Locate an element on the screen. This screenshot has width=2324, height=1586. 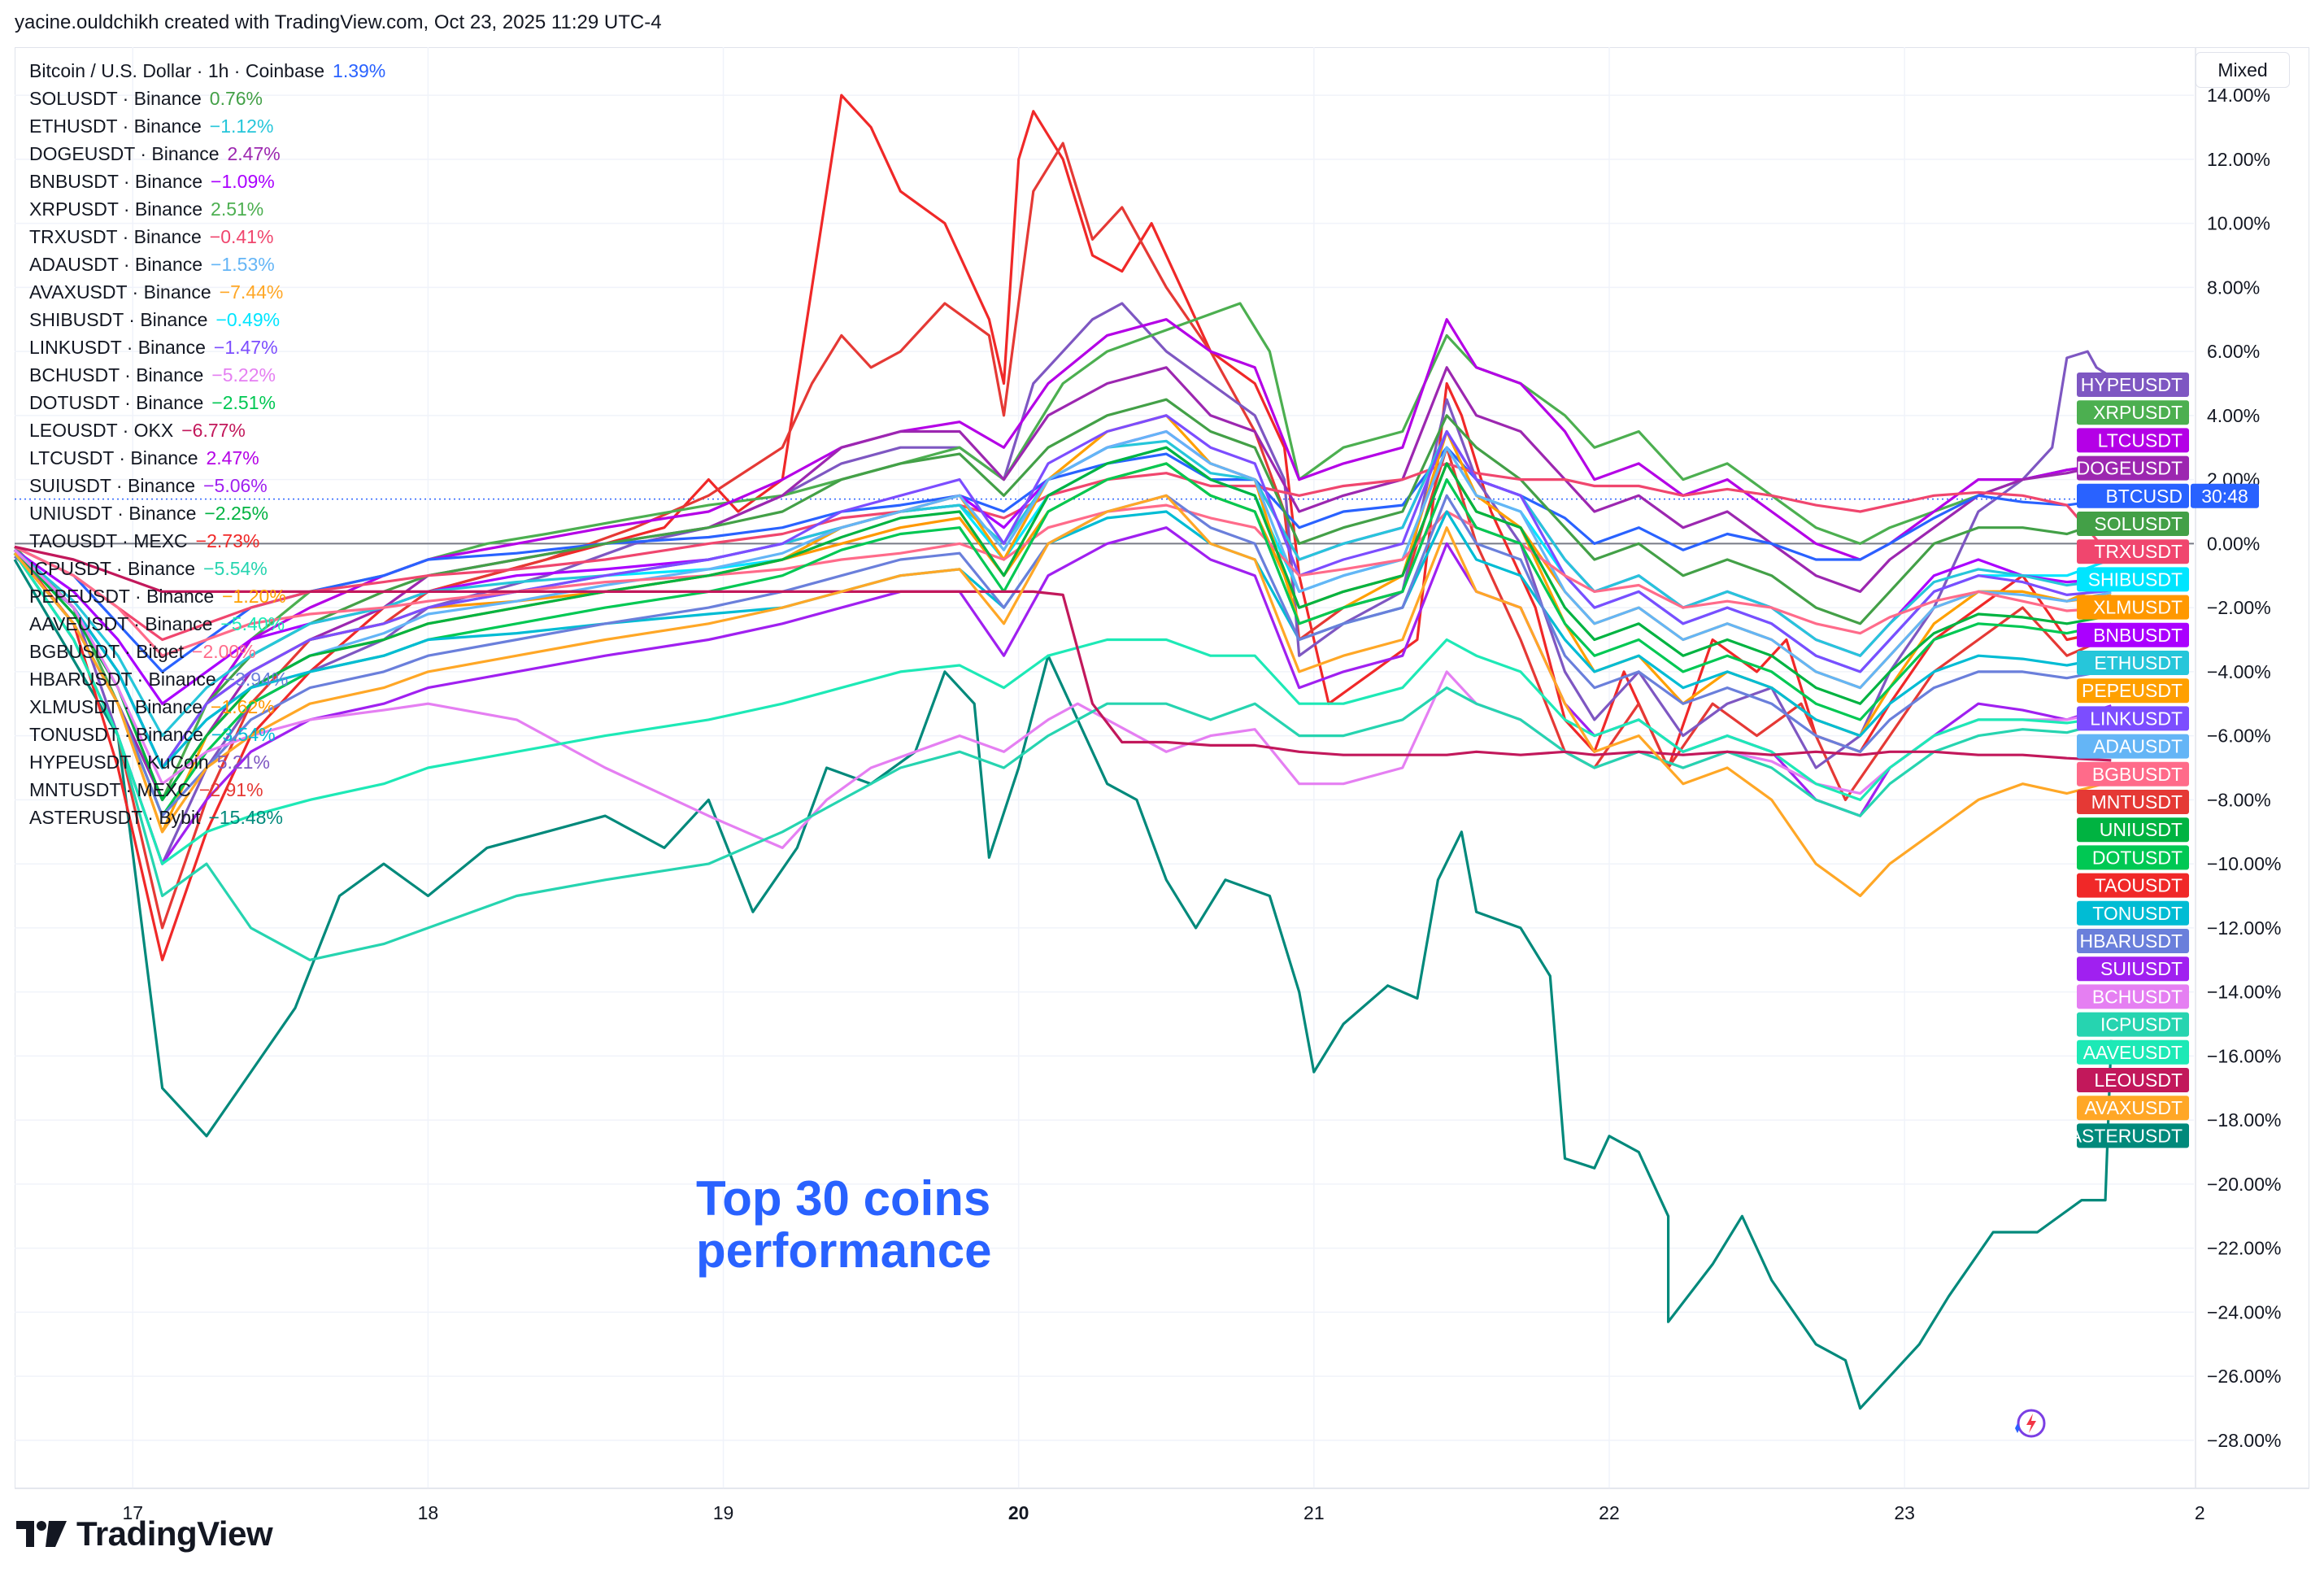
legend-row: HYPEUSDT · KuCoin 5.21% is located at coordinates (207, 762).